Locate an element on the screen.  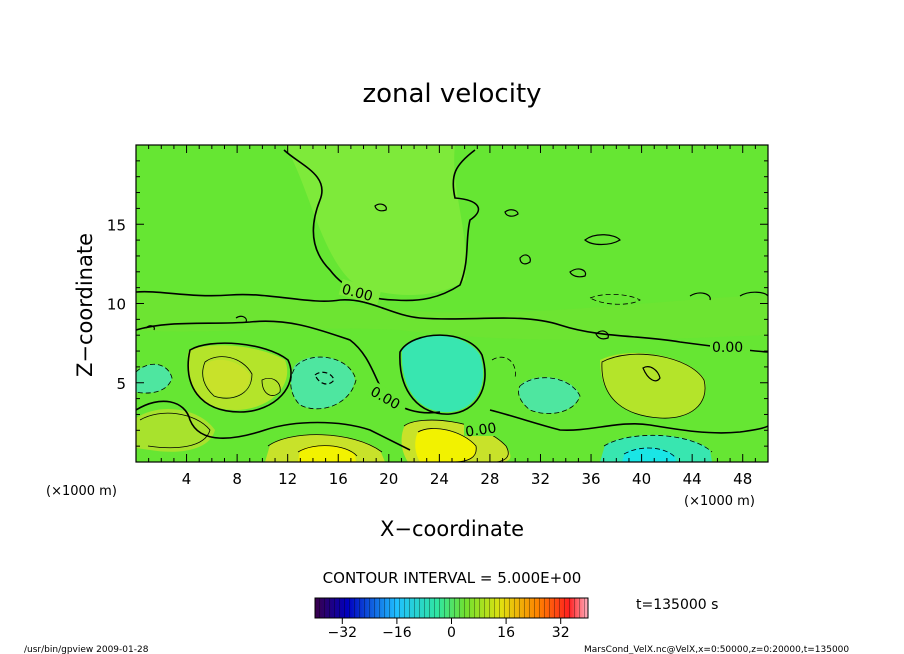
x-tick-label: 44 is located at coordinates (692, 479).